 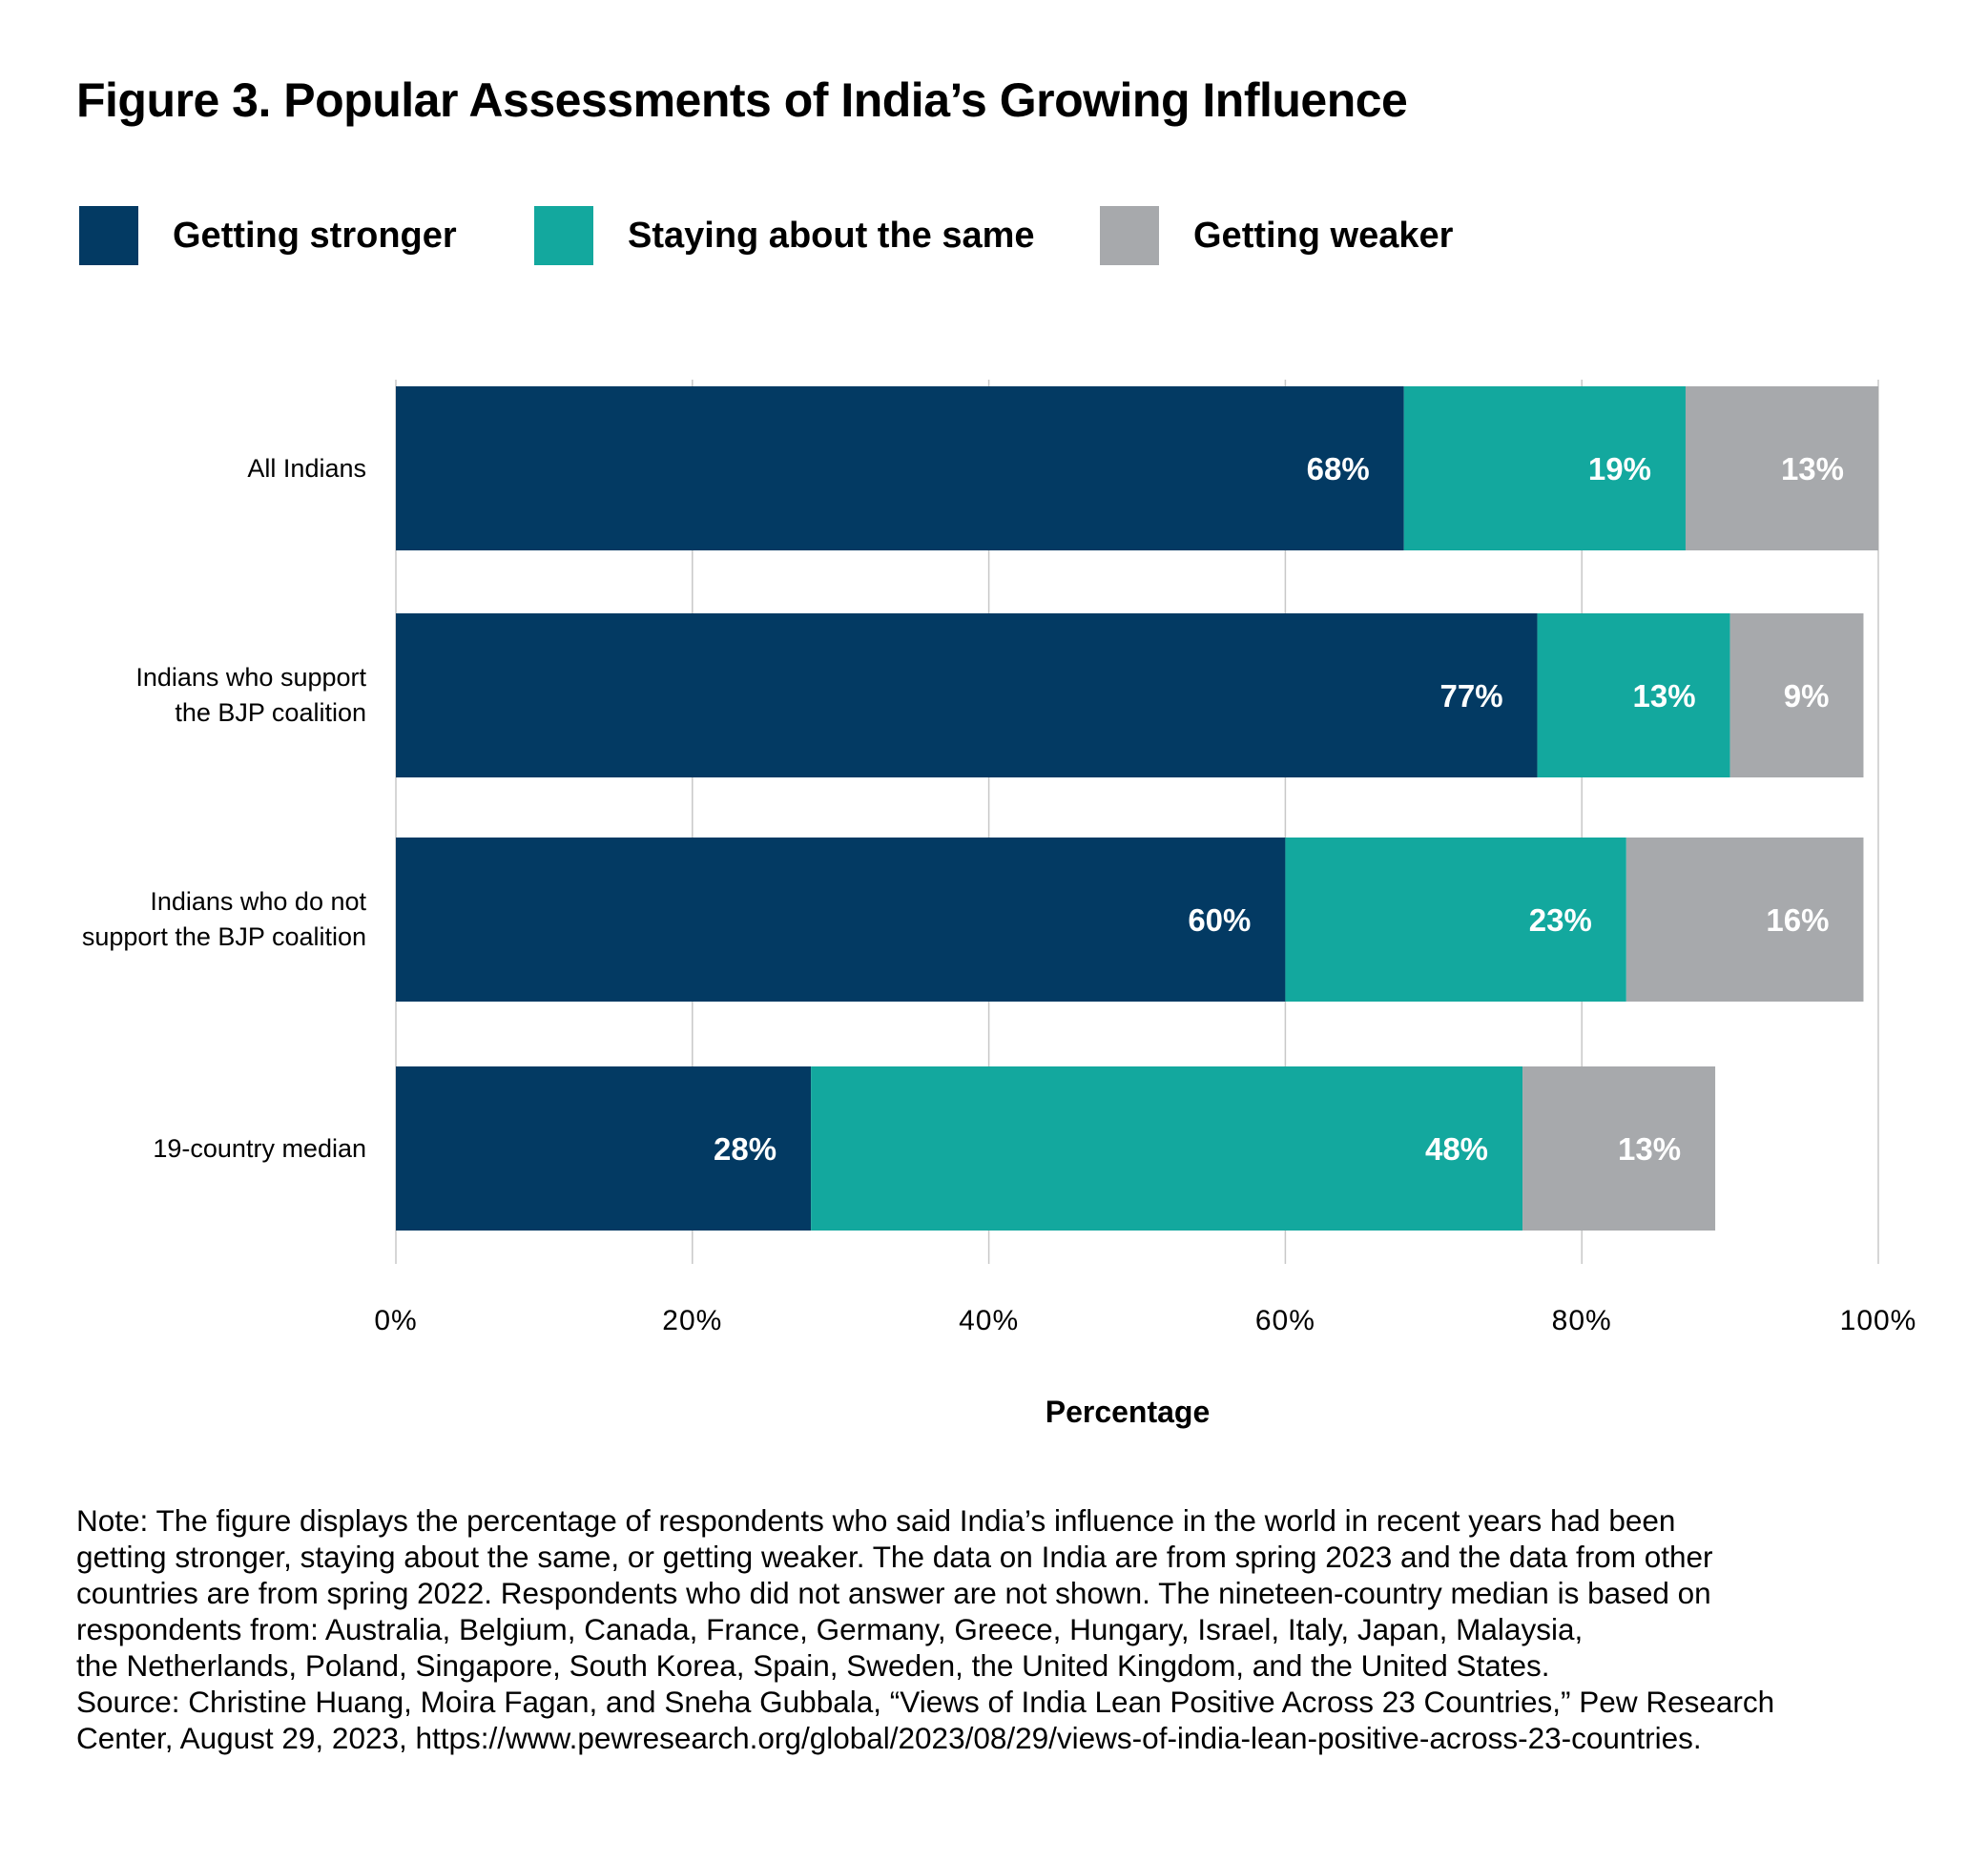 What do you see at coordinates (224, 937) in the screenshot?
I see `category-label-line: support the BJP coalition` at bounding box center [224, 937].